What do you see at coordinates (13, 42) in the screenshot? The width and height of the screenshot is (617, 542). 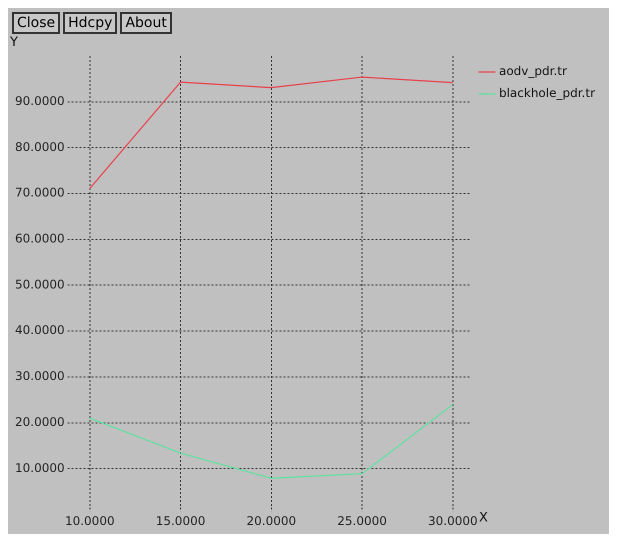 I see `y-axis-title: Y` at bounding box center [13, 42].